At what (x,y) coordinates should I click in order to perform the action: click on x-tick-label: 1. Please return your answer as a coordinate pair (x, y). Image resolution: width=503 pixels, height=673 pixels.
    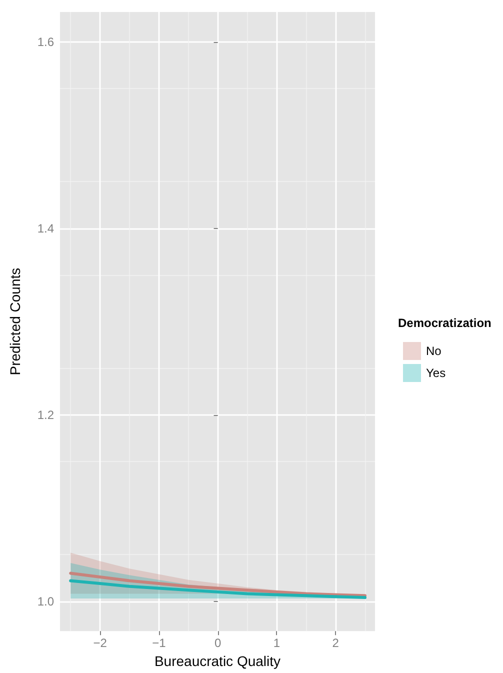
    Looking at the image, I should click on (276, 643).